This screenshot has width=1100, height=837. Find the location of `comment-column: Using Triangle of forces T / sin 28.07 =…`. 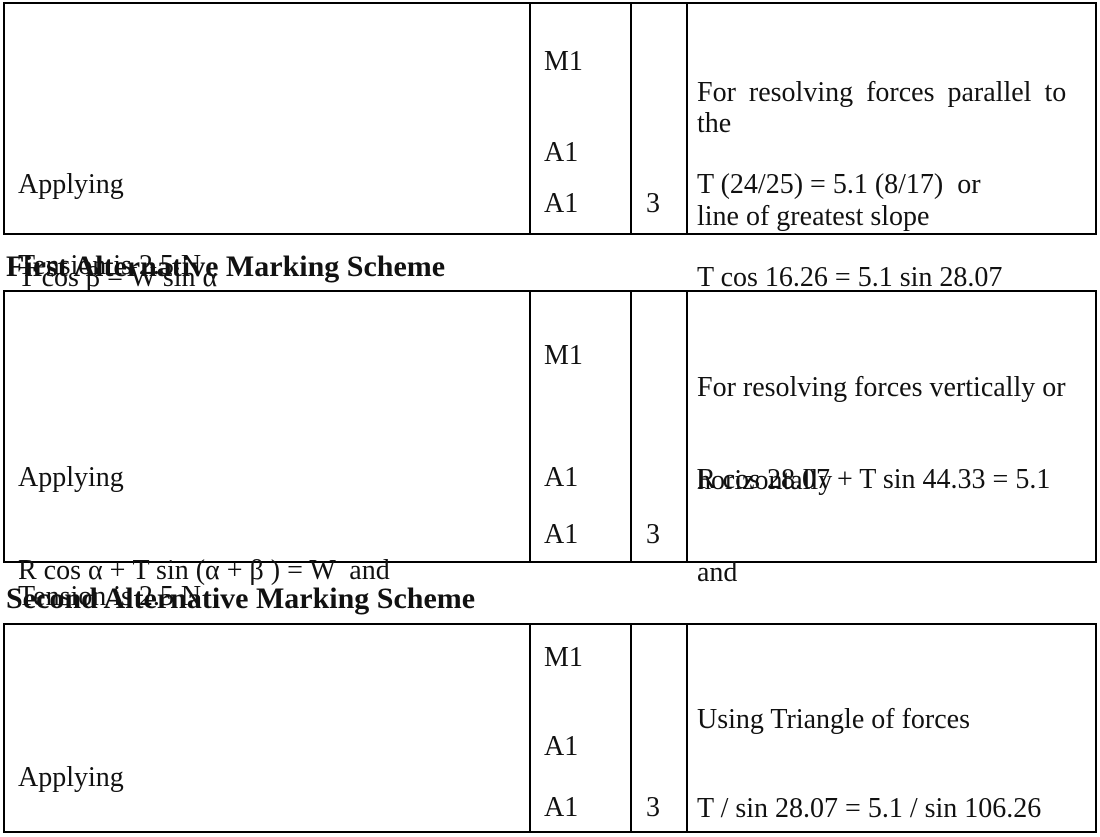

comment-column: Using Triangle of forces T / sin 28.07 =… is located at coordinates (890, 728).